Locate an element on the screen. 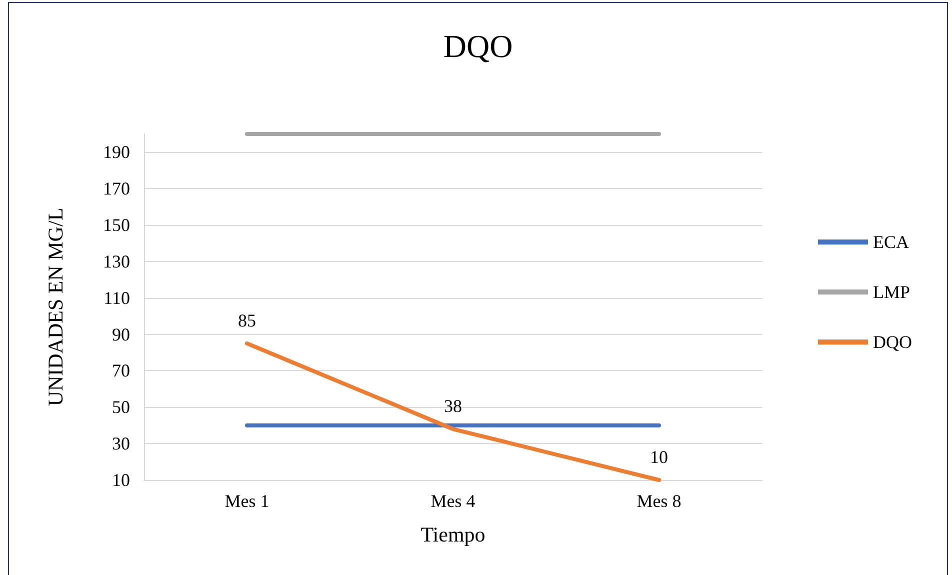 This screenshot has width=952, height=575. y-tick-label: 90 is located at coordinates (121, 334).